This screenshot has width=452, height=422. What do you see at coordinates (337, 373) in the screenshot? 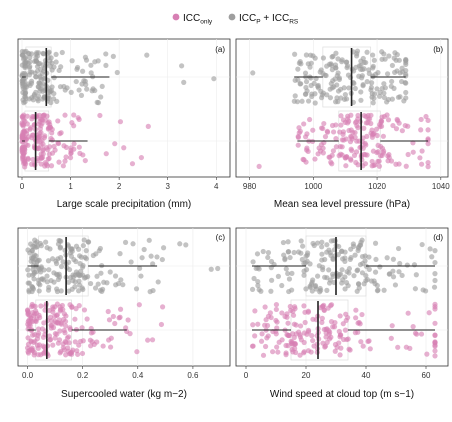
I see `panel-d-ticks: 0 20 40 60` at bounding box center [337, 373].